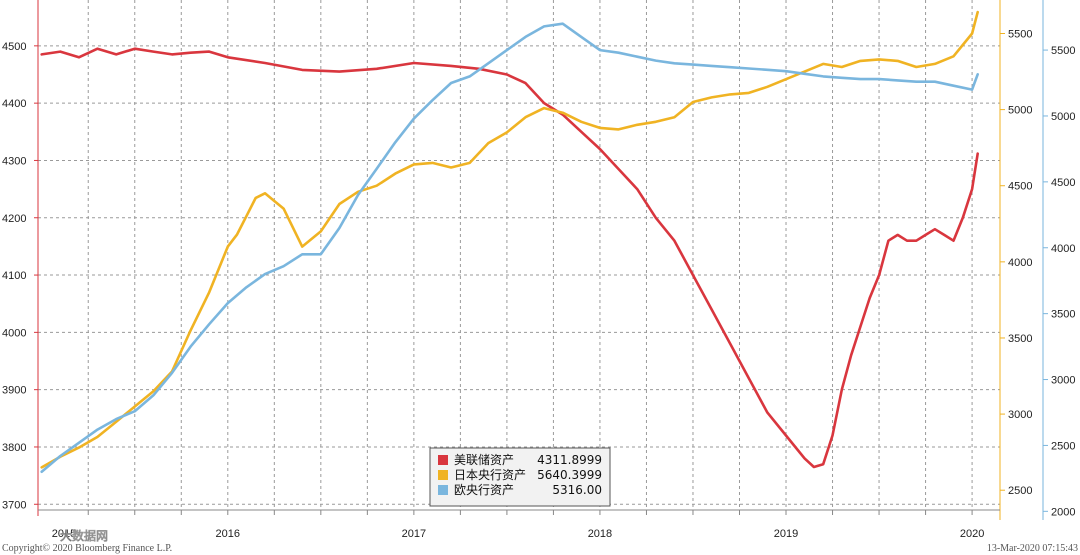 This screenshot has width=1080, height=555. What do you see at coordinates (14, 104) in the screenshot?
I see `left-axis-tick-label: 4400` at bounding box center [14, 104].